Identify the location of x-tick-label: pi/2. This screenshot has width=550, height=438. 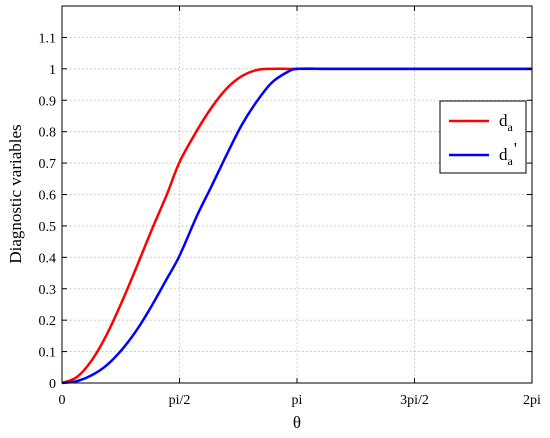
(180, 400).